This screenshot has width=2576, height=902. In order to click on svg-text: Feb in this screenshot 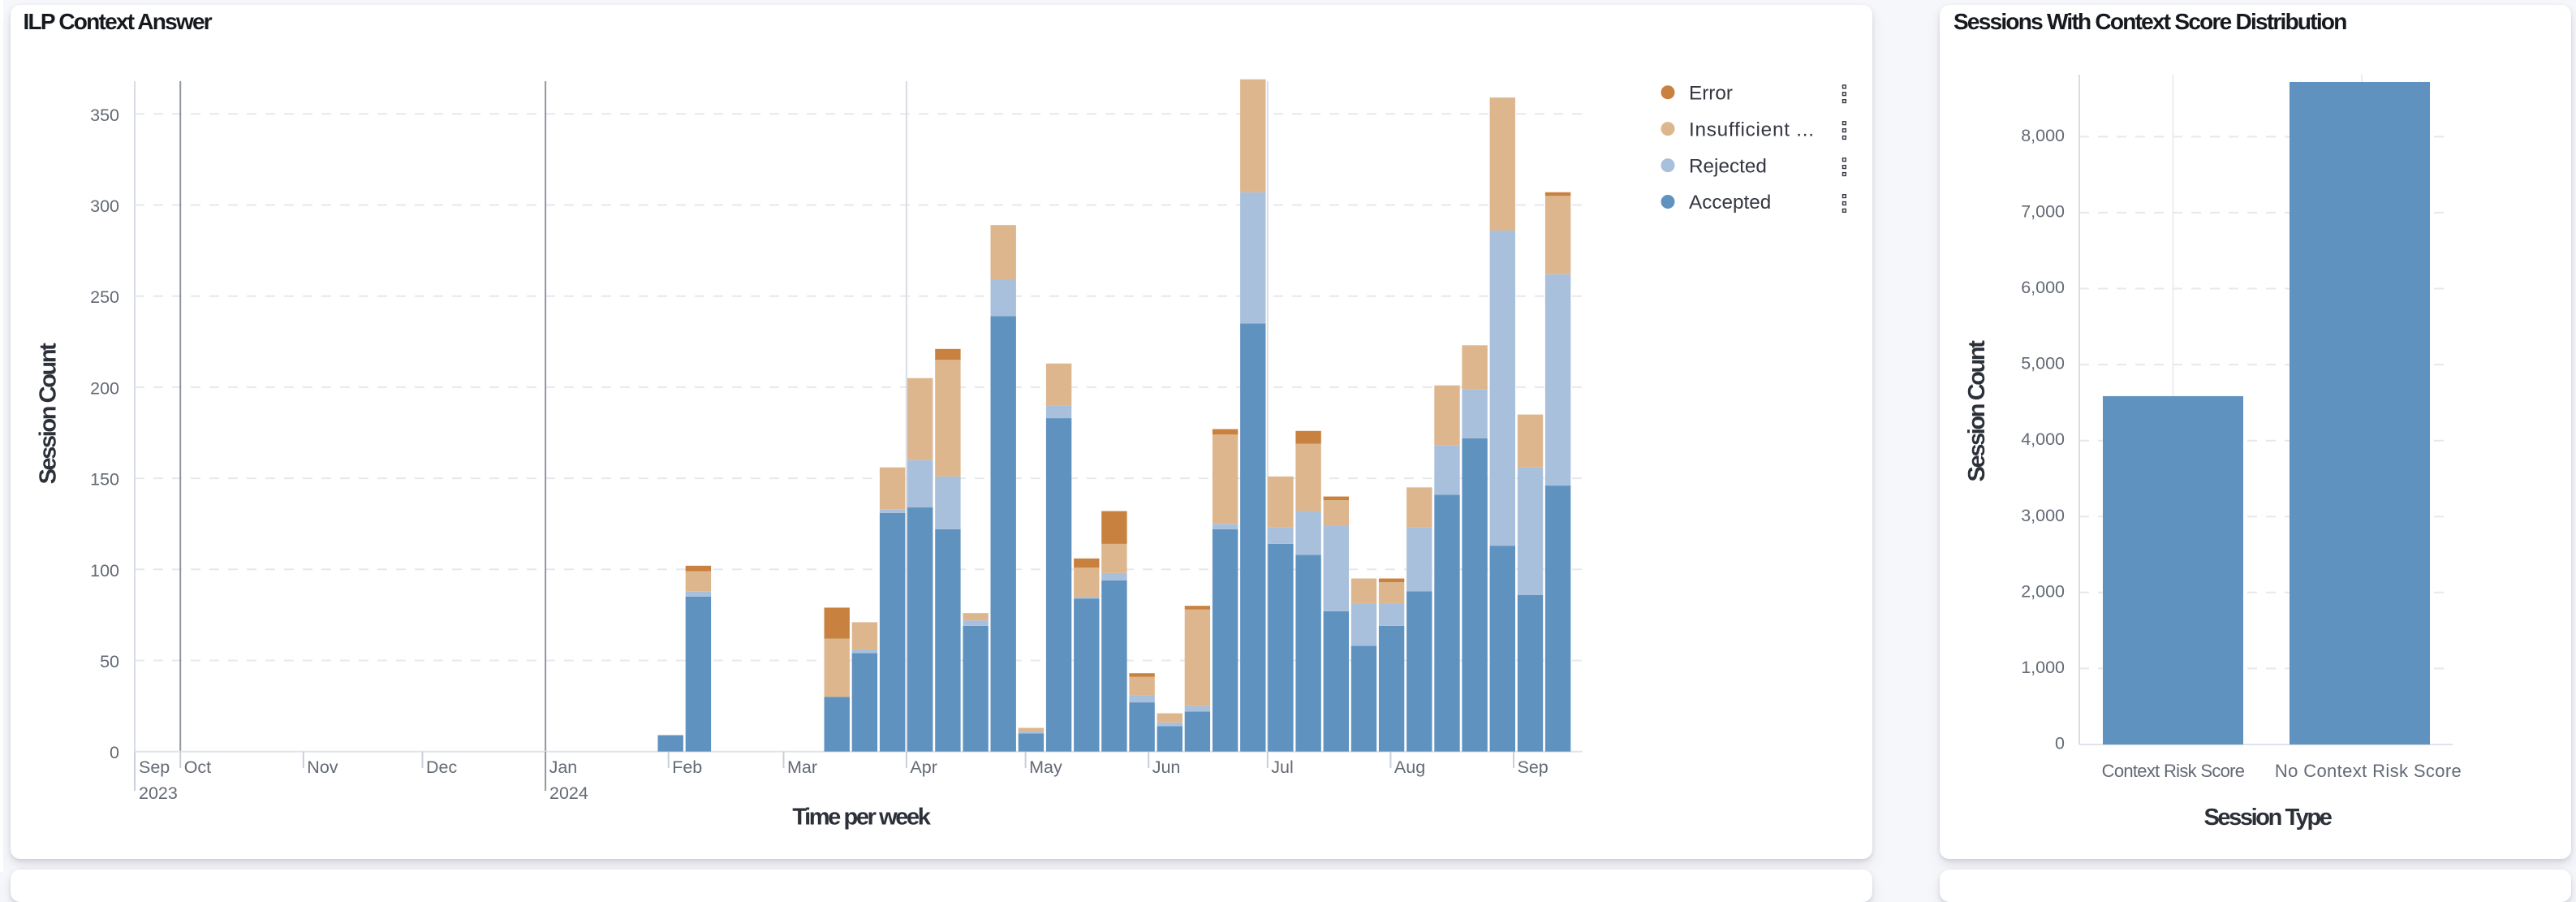, I will do `click(687, 767)`.